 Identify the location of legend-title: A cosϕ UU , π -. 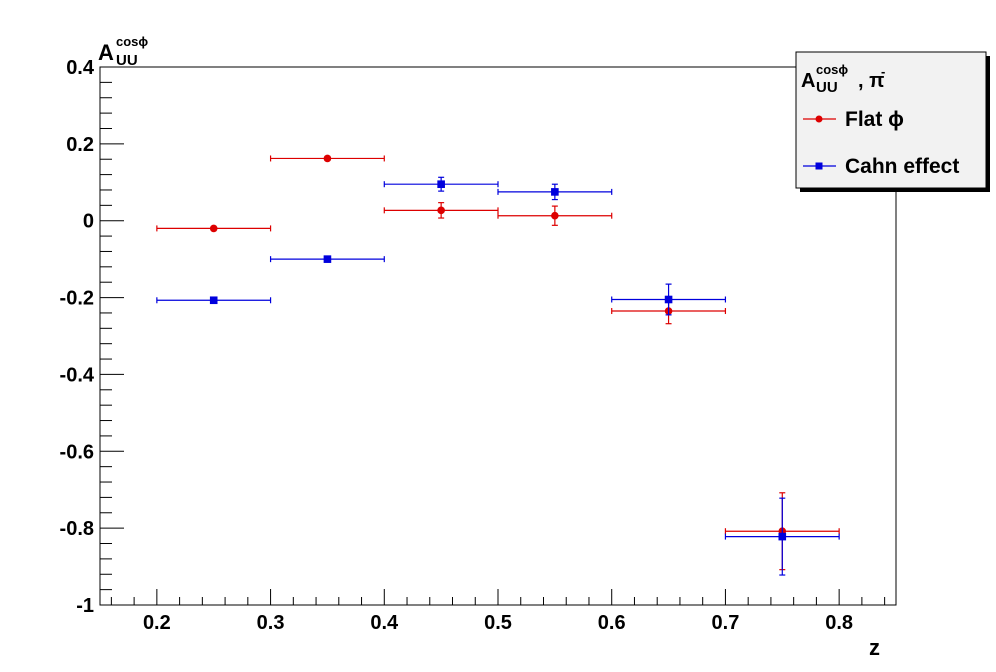
(843, 79).